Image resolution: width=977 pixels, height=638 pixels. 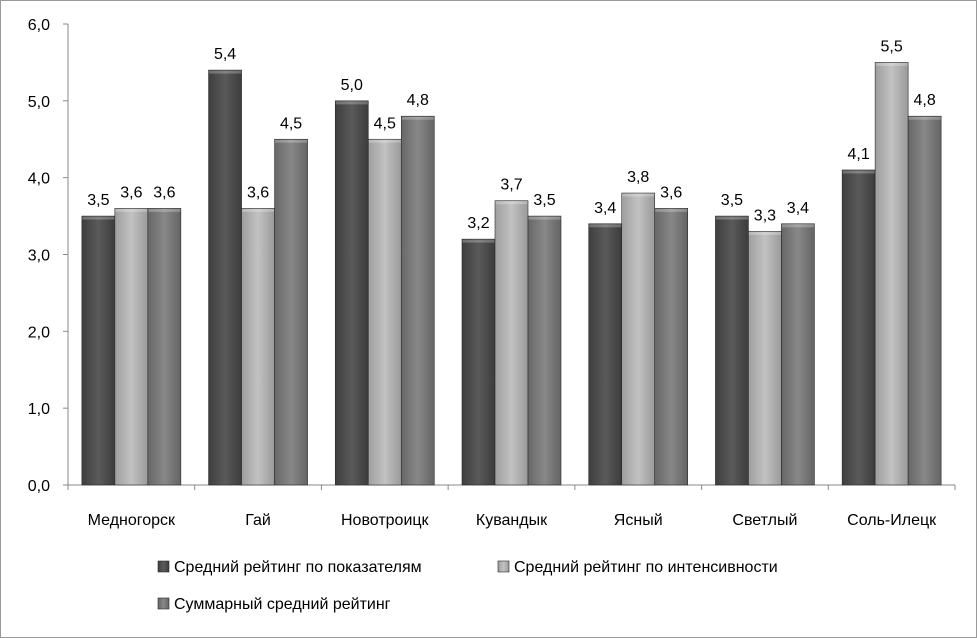 I want to click on y-tick-label: 2,0, so click(x=39, y=332).